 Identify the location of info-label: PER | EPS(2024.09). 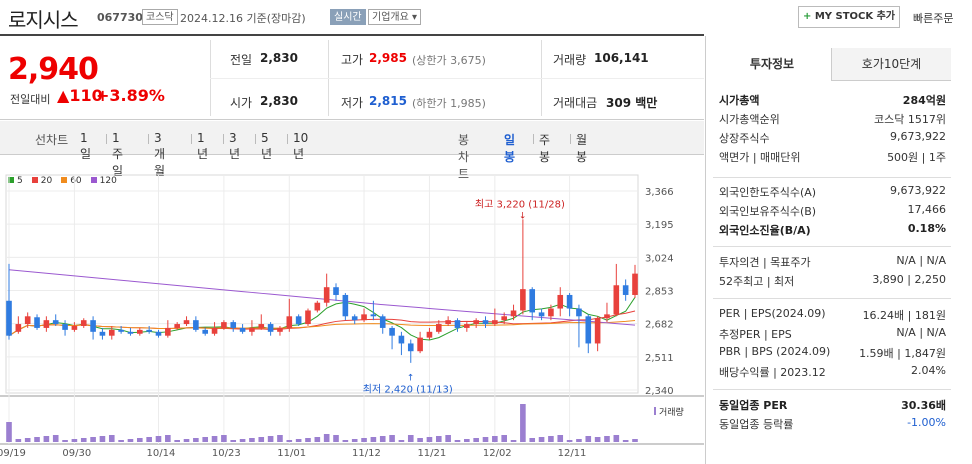
(772, 313).